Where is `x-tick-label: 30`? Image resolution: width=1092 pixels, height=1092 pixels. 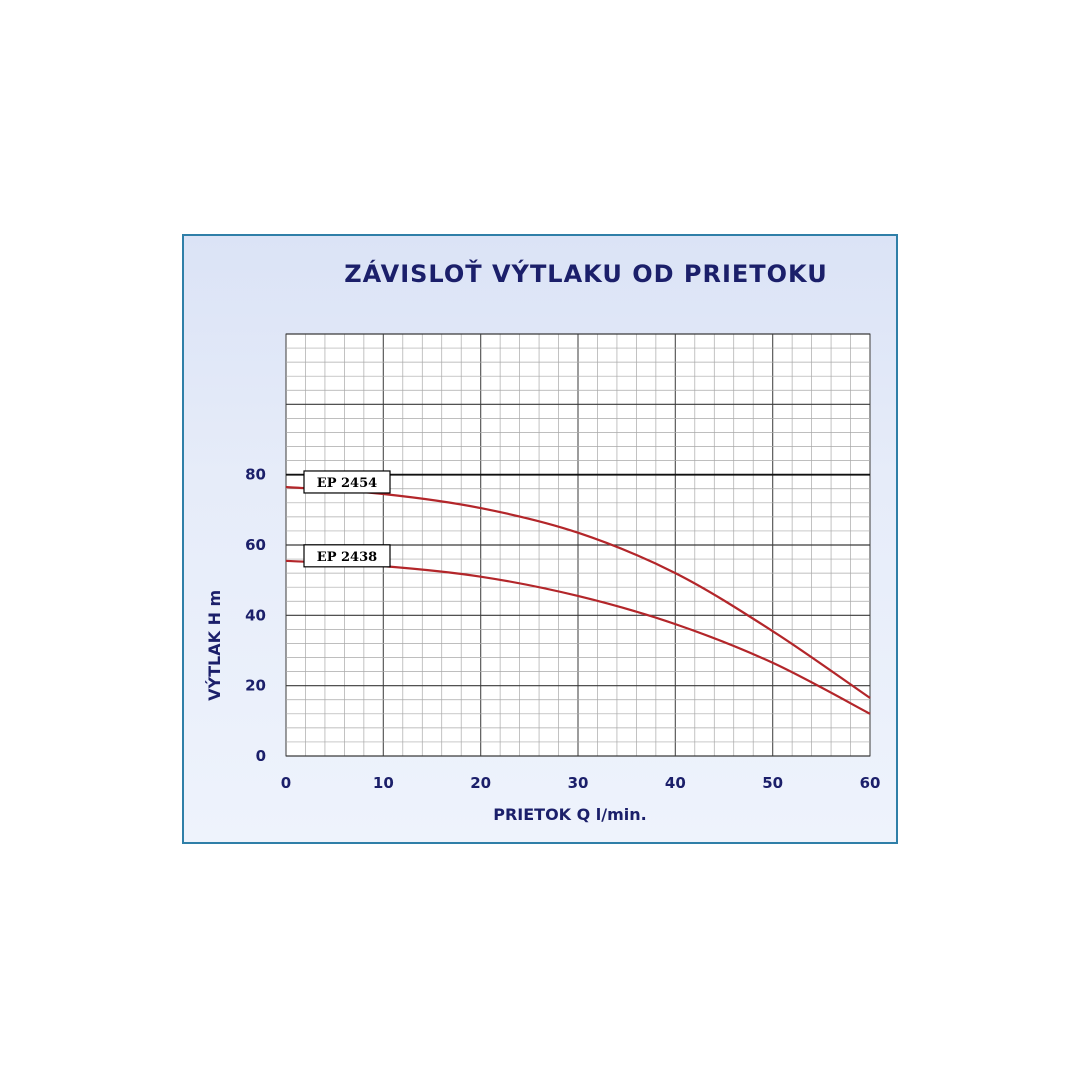
x-tick-label: 30 is located at coordinates (578, 783).